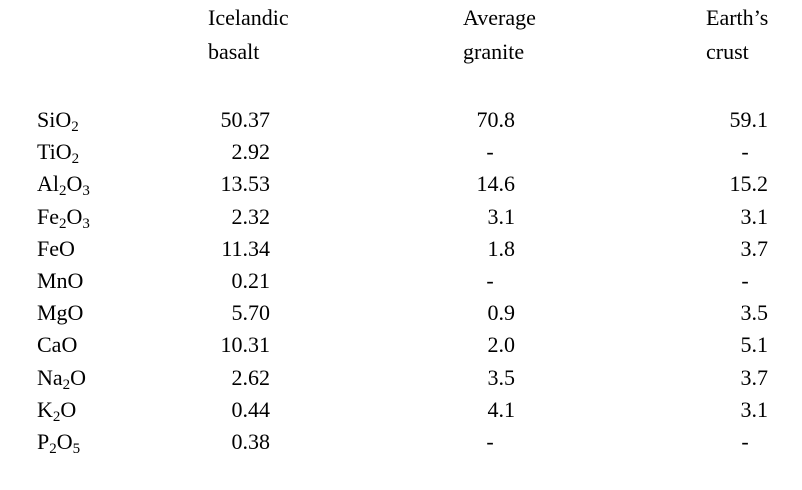 This screenshot has height=490, width=802. I want to click on cell-value: 4.1, so click(501, 409).